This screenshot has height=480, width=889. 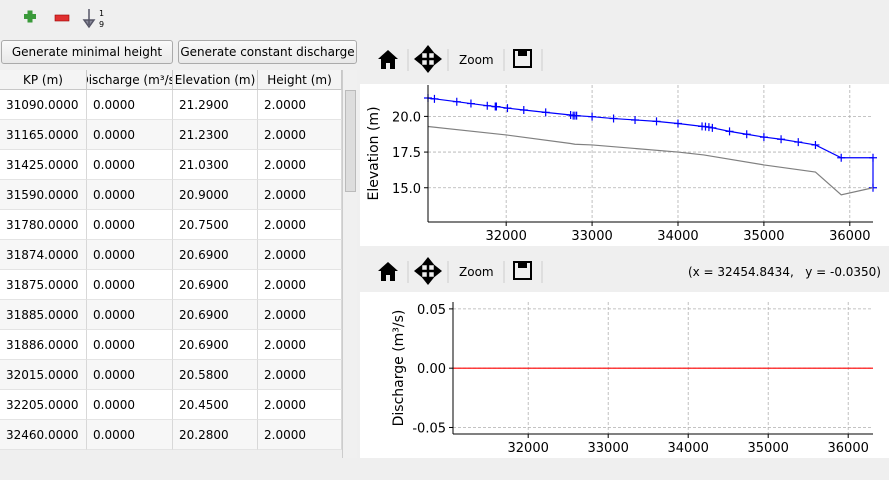 I want to click on table-cell: 31886.0000, so click(x=43, y=345).